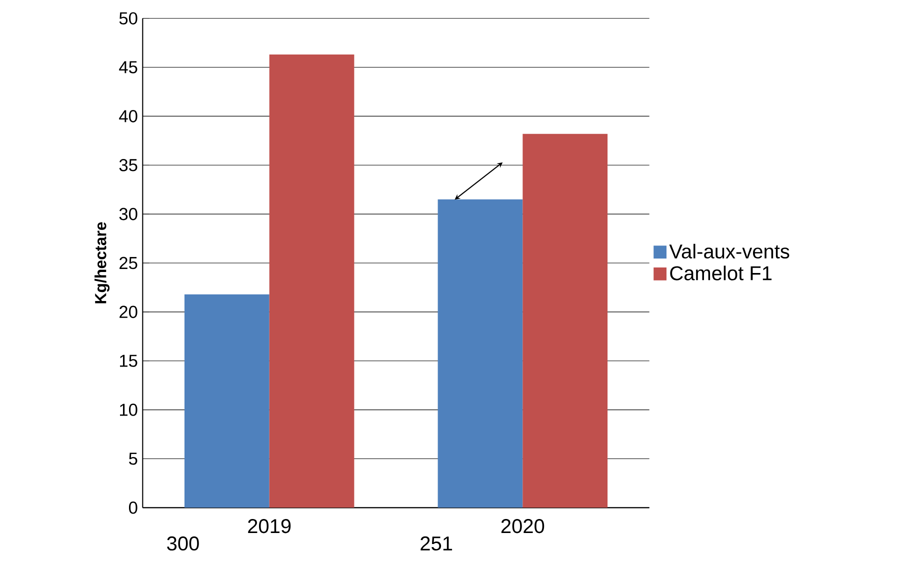 This screenshot has height=565, width=897. Describe the element at coordinates (129, 263) in the screenshot. I see `y-tick-label: 25` at that location.